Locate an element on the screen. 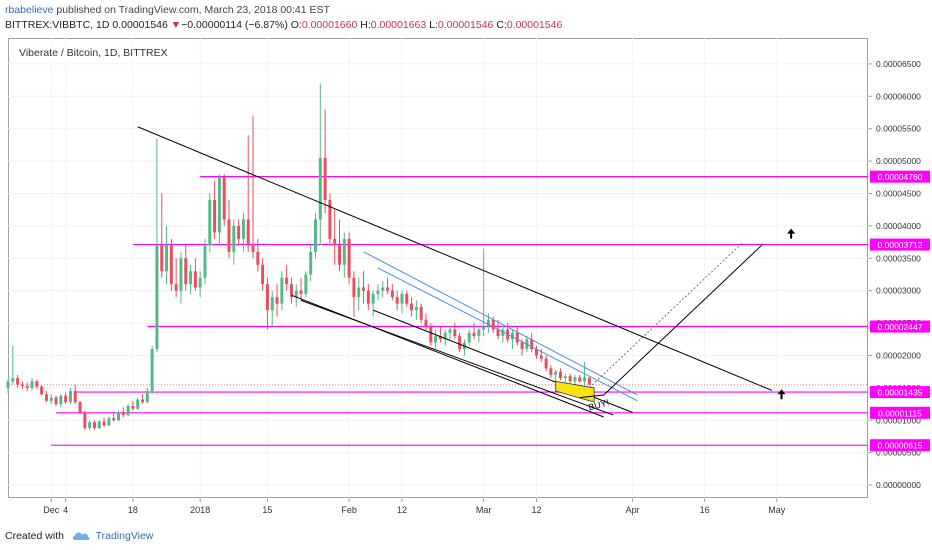 The height and width of the screenshot is (550, 932). change-value: −0.00000114 (−6.87%) is located at coordinates (234, 25).